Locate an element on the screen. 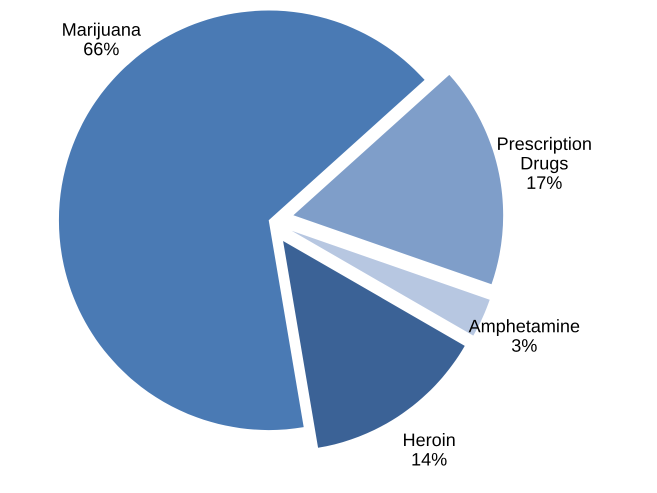 Image resolution: width=657 pixels, height=493 pixels. data-label: 14% is located at coordinates (429, 459).